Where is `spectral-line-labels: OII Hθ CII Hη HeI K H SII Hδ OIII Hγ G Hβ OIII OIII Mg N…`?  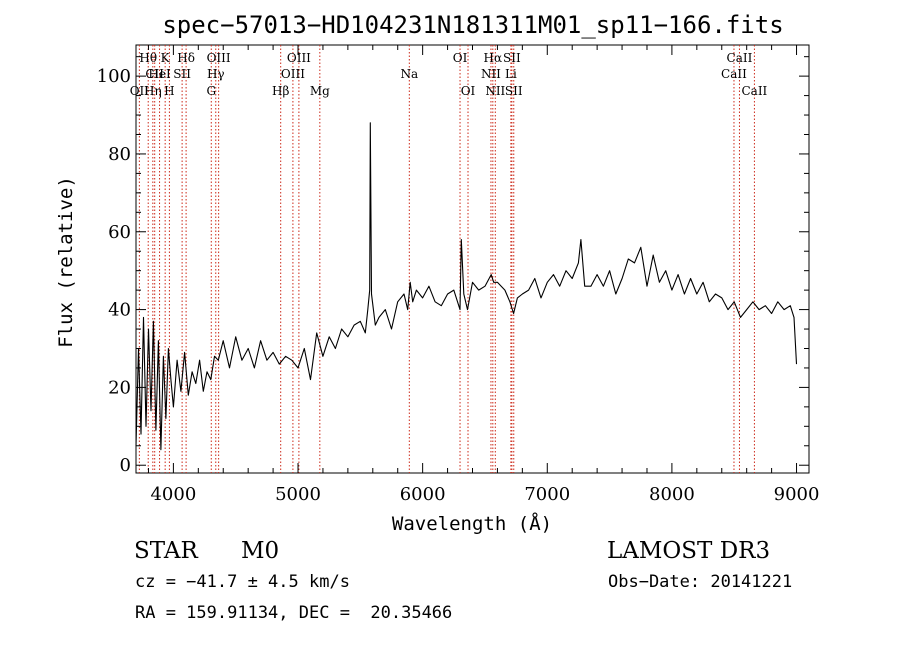 spectral-line-labels: OII Hθ CII Hη HeI K H SII Hδ OIII Hγ G Hβ OIII OIII Mg N… is located at coordinates (449, 74).